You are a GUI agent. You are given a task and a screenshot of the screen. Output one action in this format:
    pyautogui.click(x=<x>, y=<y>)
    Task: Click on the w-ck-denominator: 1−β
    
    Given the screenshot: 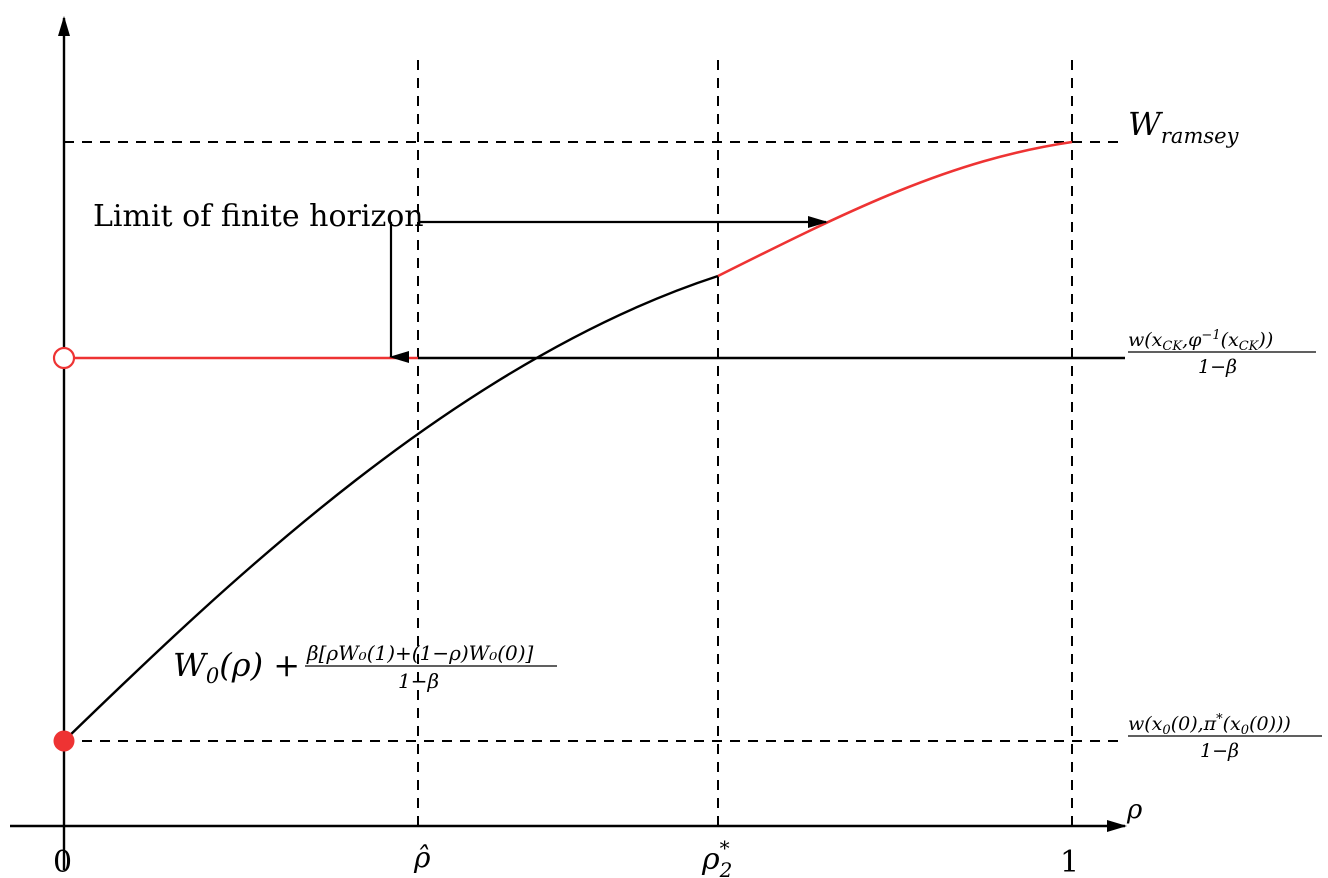 What is the action you would take?
    pyautogui.click(x=1217, y=367)
    